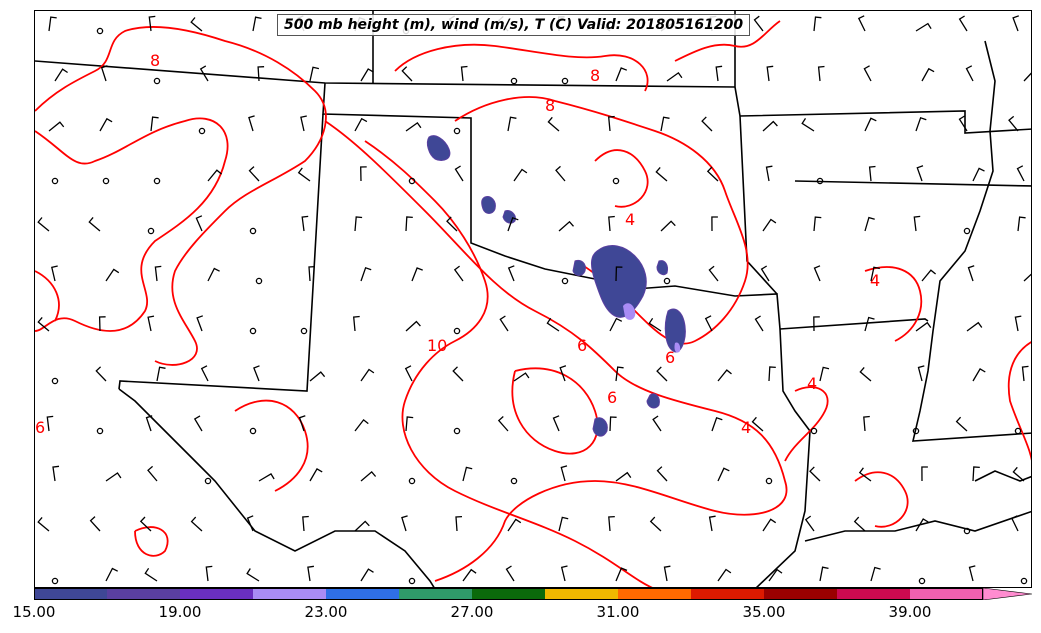 This screenshot has height=633, width=1041. I want to click on colorbar-extend-arrow, so click(1007, 594).